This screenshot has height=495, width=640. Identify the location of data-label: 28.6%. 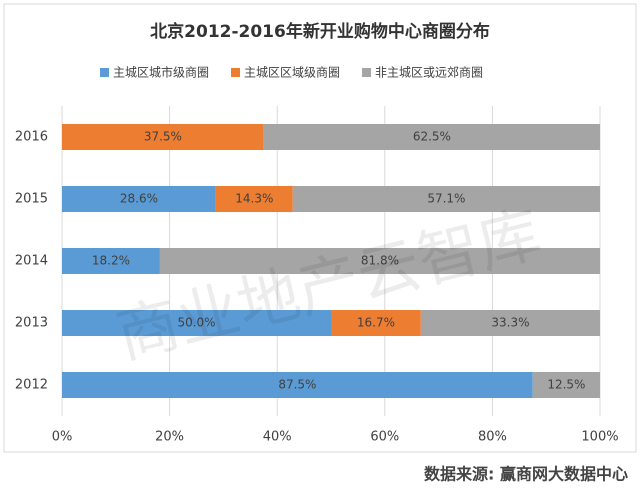
(139, 199).